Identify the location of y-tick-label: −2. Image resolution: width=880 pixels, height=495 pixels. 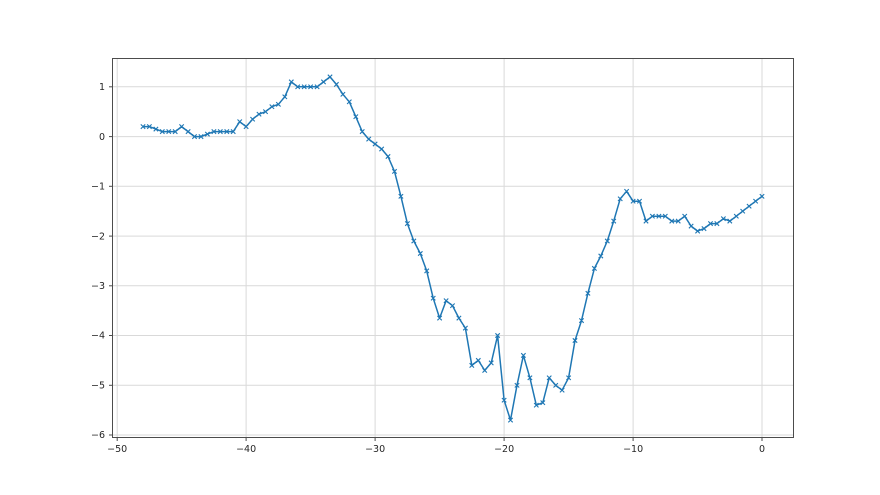
(98, 236).